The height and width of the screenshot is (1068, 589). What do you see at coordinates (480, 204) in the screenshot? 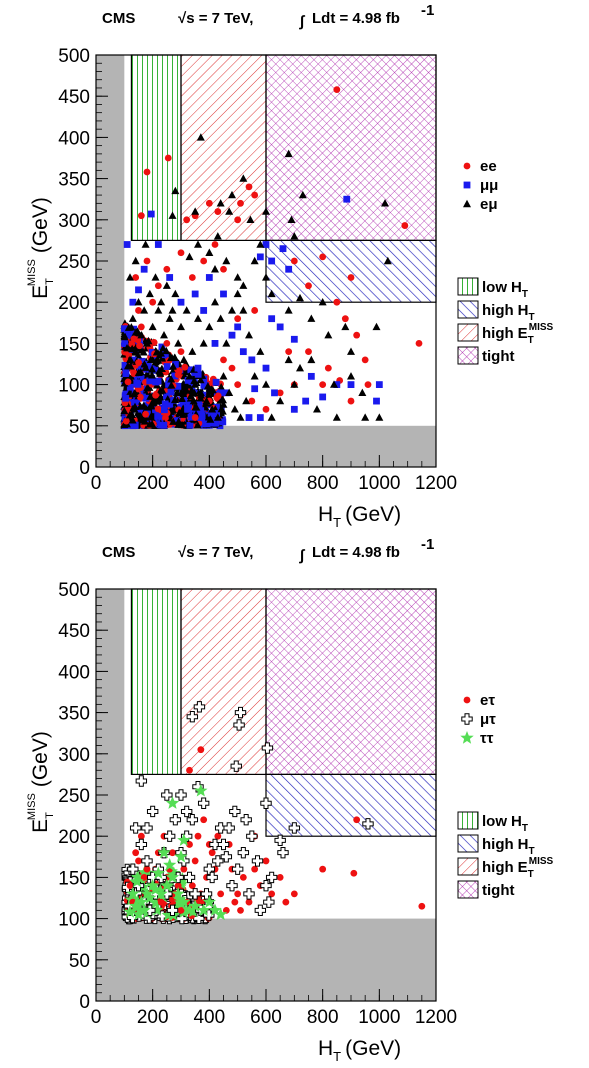
I see `legend-series-item: eμ` at bounding box center [480, 204].